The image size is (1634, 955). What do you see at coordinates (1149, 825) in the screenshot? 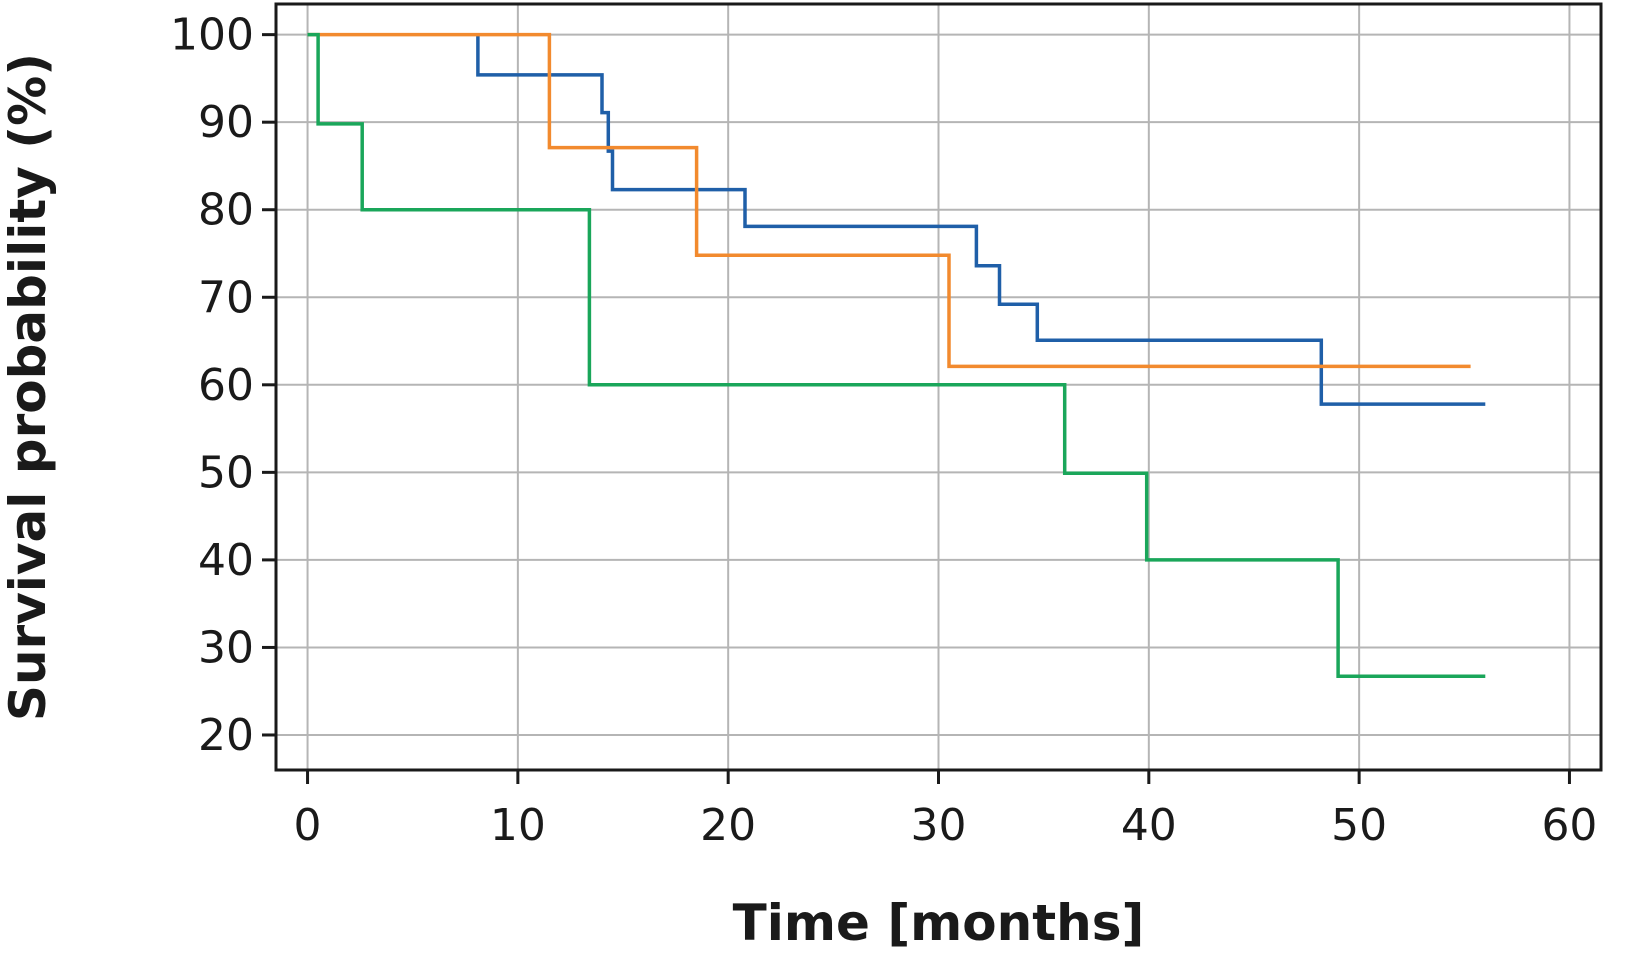
I see `x-tick-label: 40` at bounding box center [1149, 825].